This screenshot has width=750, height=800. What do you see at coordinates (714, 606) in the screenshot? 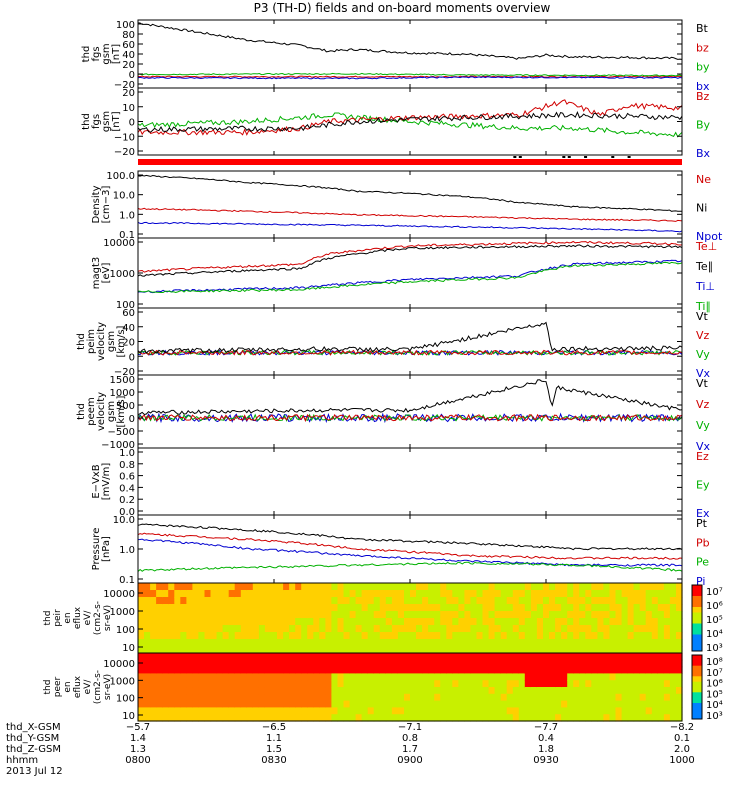
I see `colorbar-tick-label: 10⁶` at bounding box center [714, 606].